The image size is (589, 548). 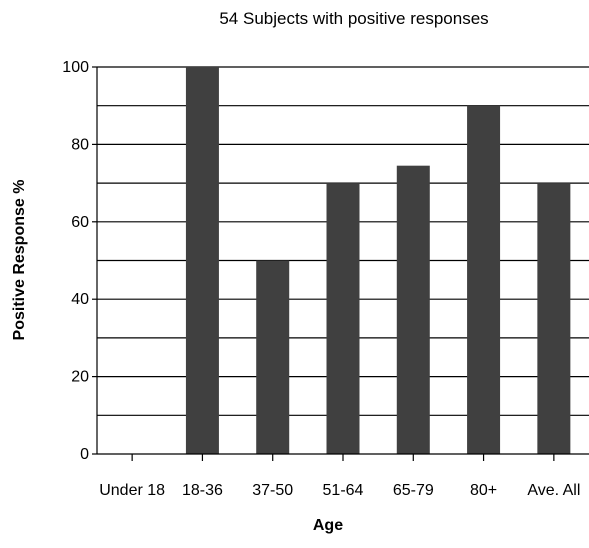 I want to click on x-category-label: 65-79, so click(x=413, y=490).